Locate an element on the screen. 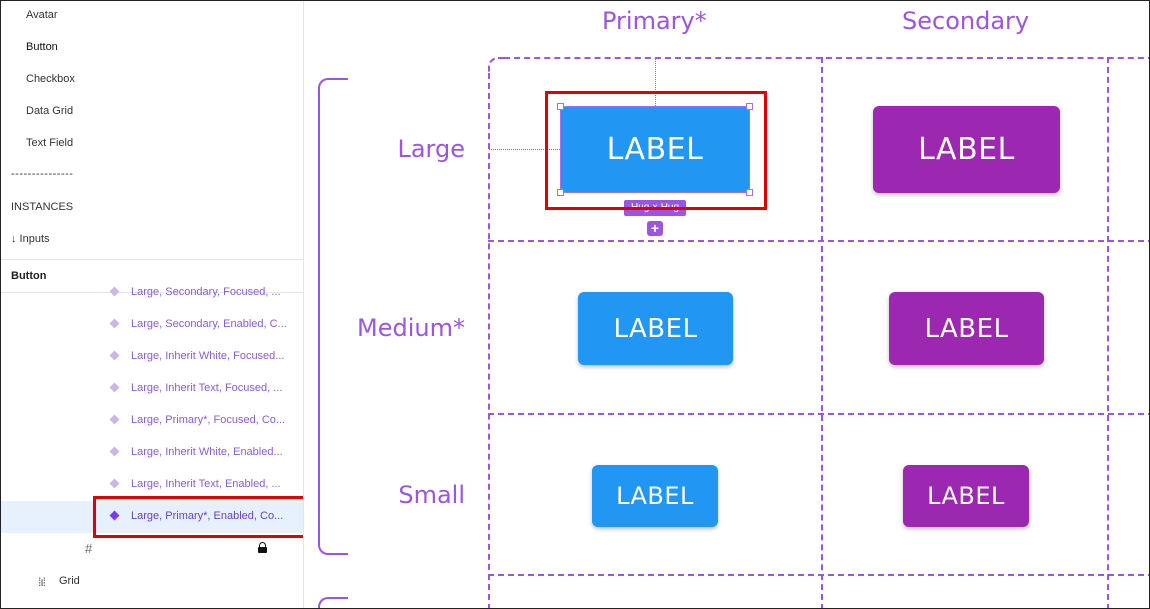 The width and height of the screenshot is (1150, 609). button-large-secondary: LABEL is located at coordinates (966, 149).